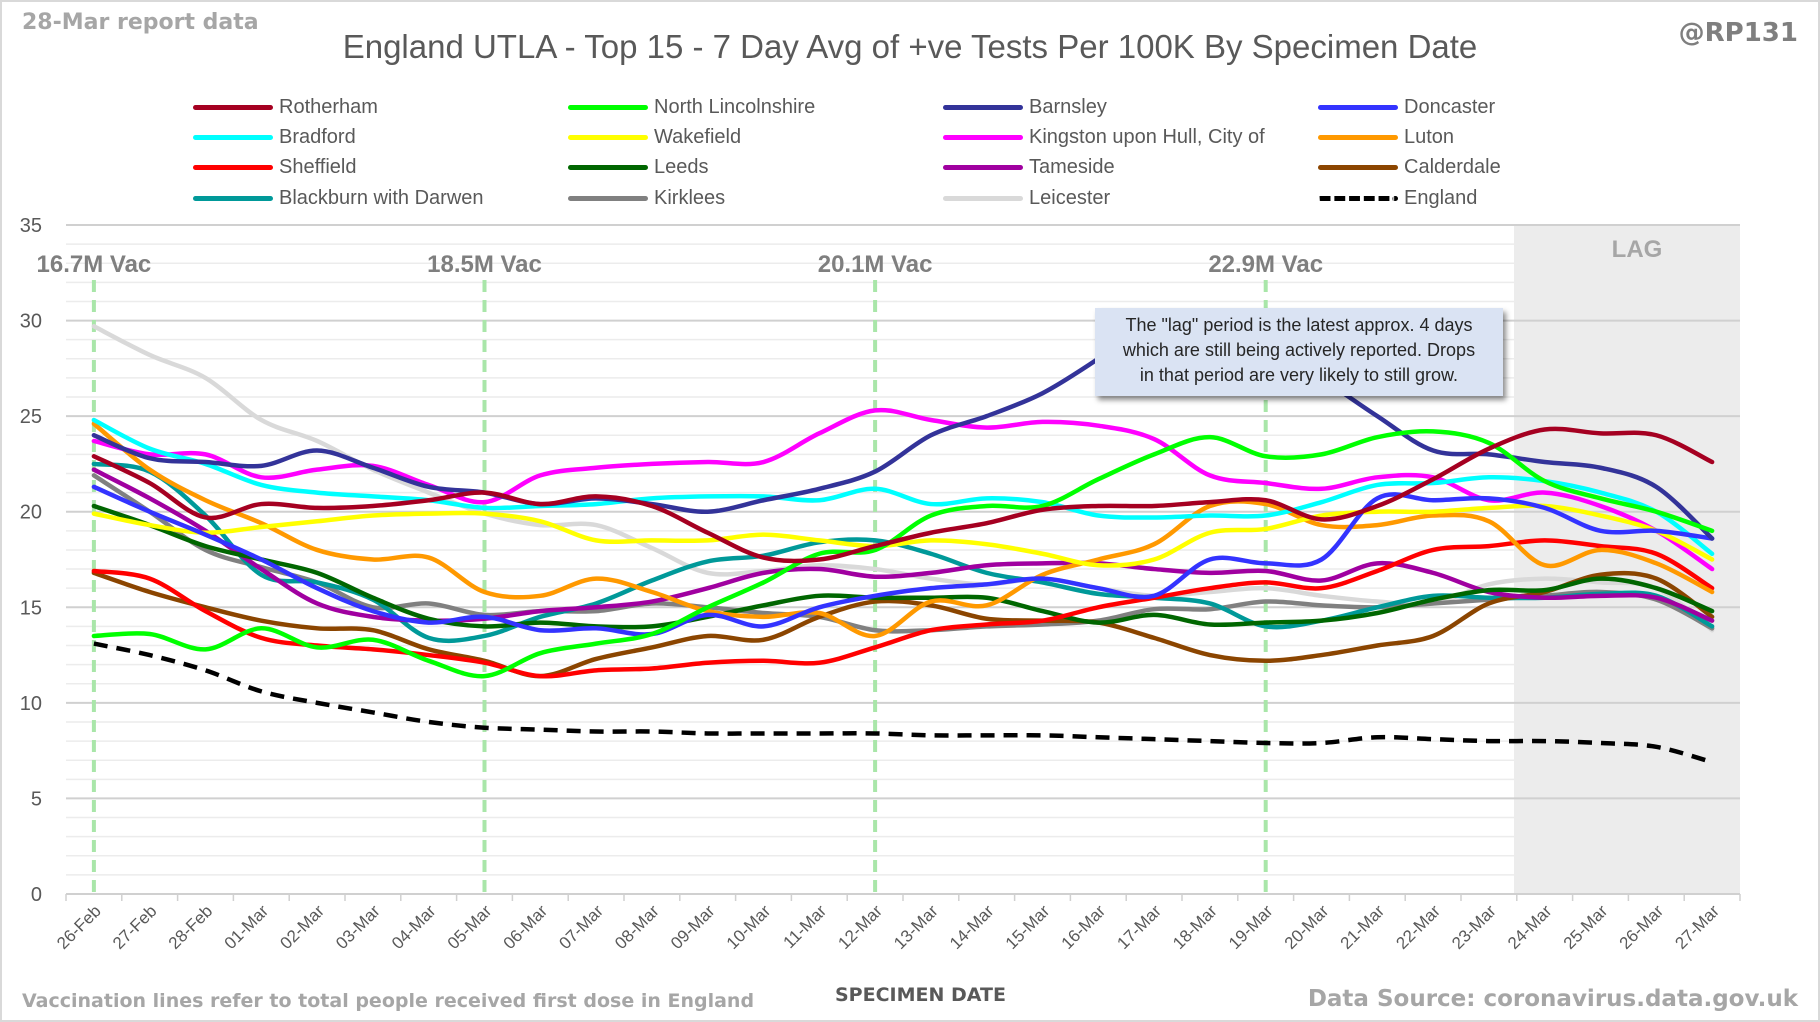  I want to click on vaccination-label: 22.9M Vac, so click(1265, 264).